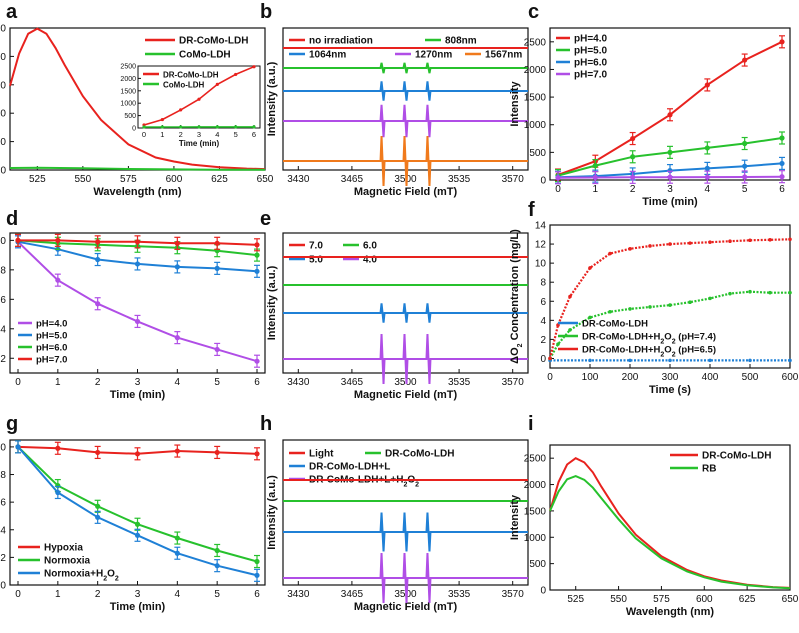  I want to click on y-tick-label: 2500, so click(3, 29).